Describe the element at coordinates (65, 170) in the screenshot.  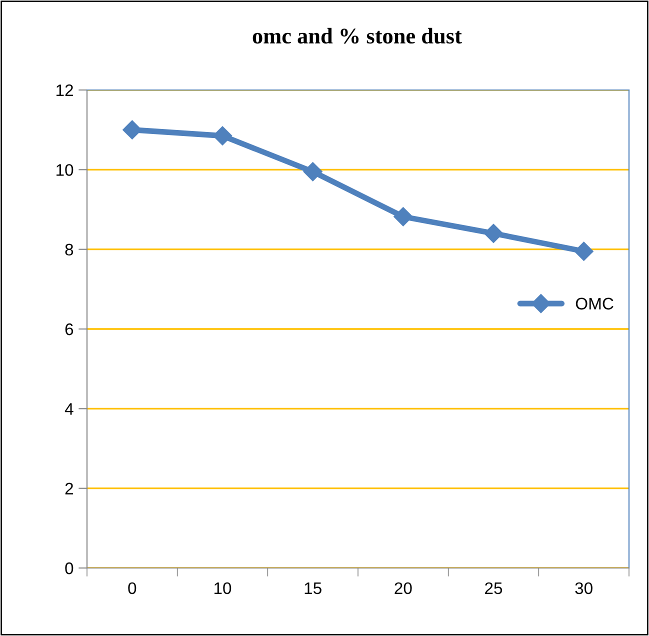
I see `y-tick-label: 10` at that location.